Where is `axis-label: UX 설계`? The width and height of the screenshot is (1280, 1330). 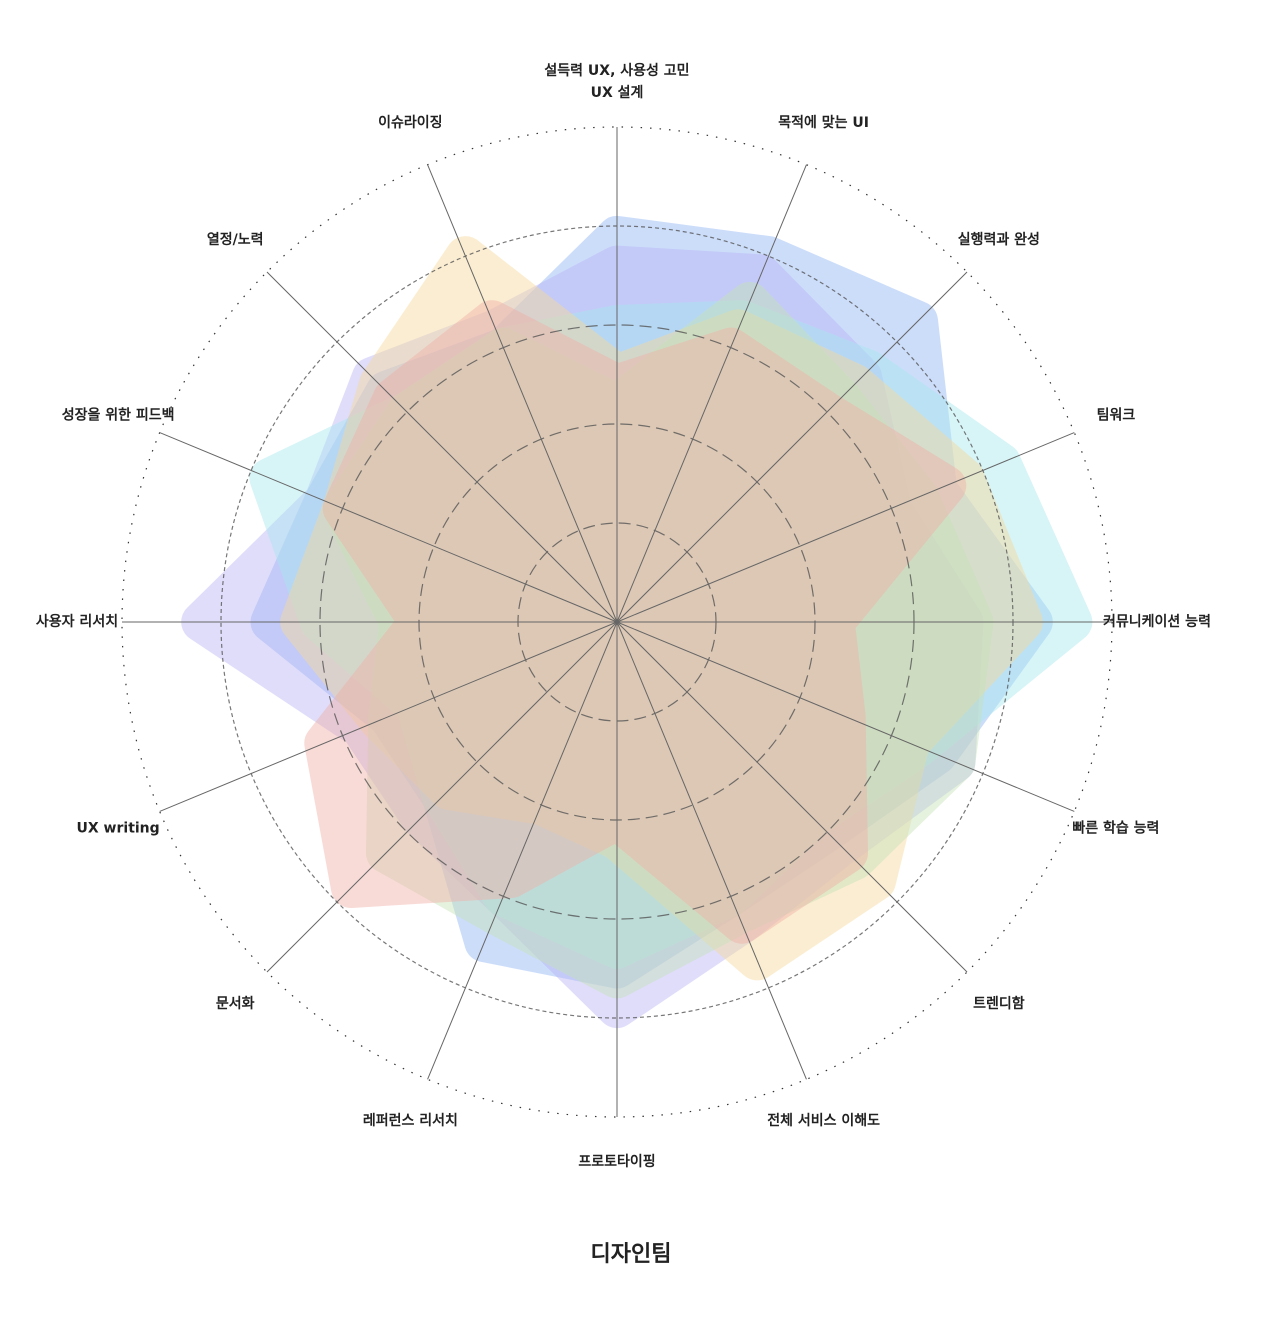 axis-label: UX 설계 is located at coordinates (617, 93).